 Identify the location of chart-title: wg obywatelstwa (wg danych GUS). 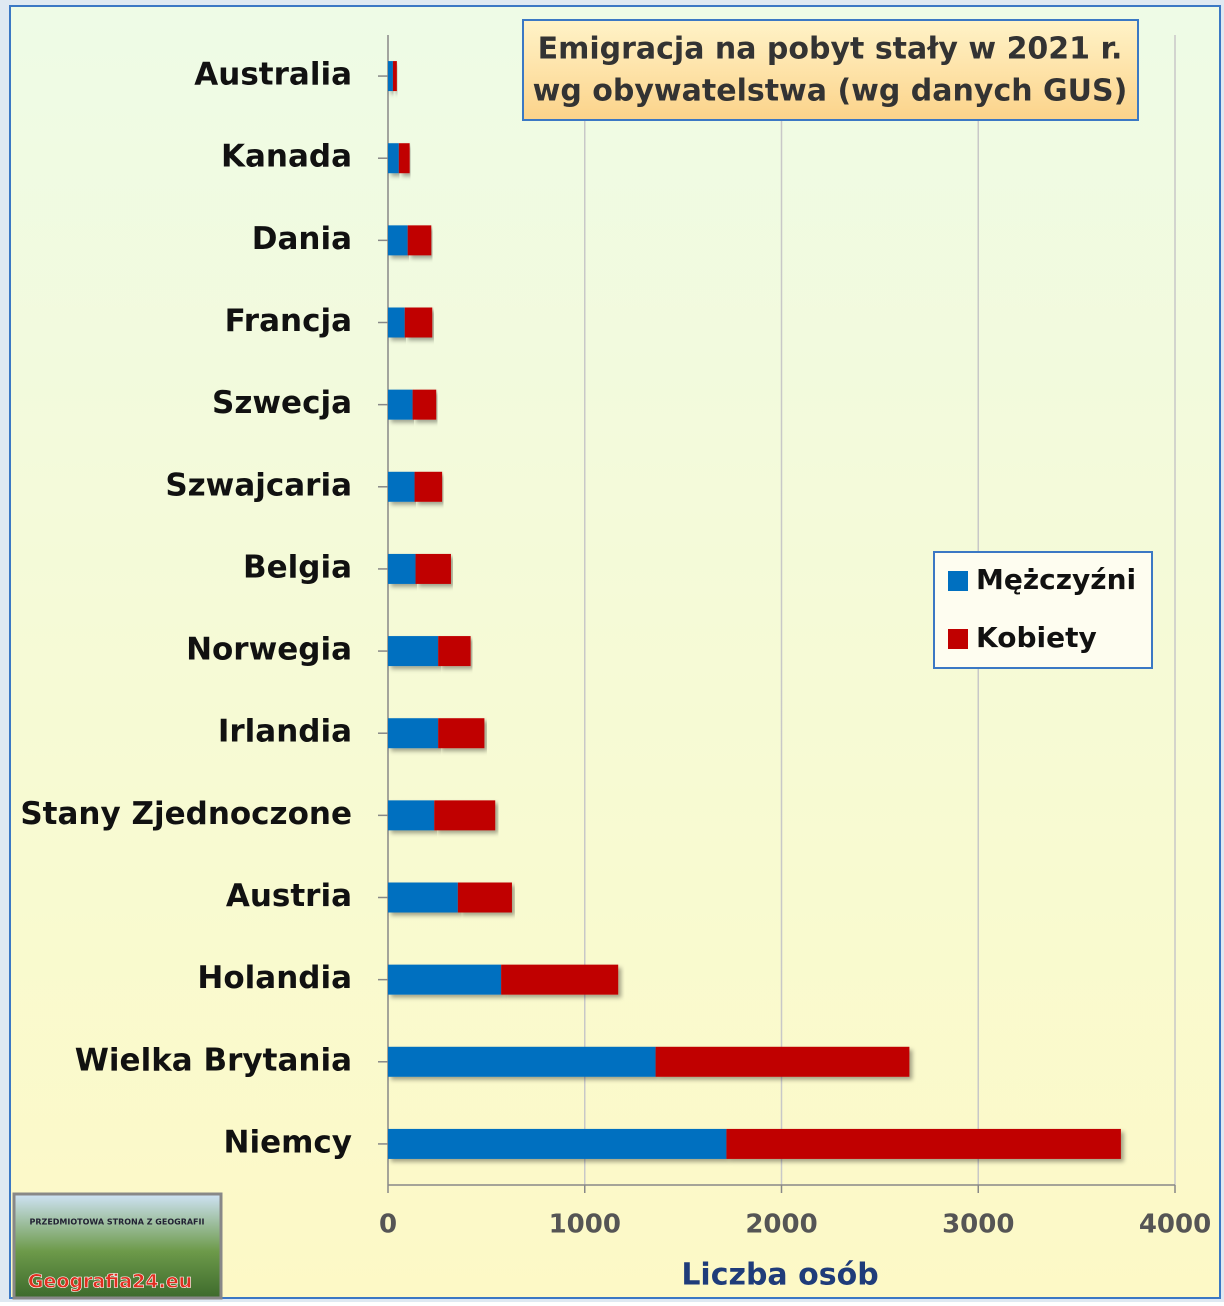
(830, 91).